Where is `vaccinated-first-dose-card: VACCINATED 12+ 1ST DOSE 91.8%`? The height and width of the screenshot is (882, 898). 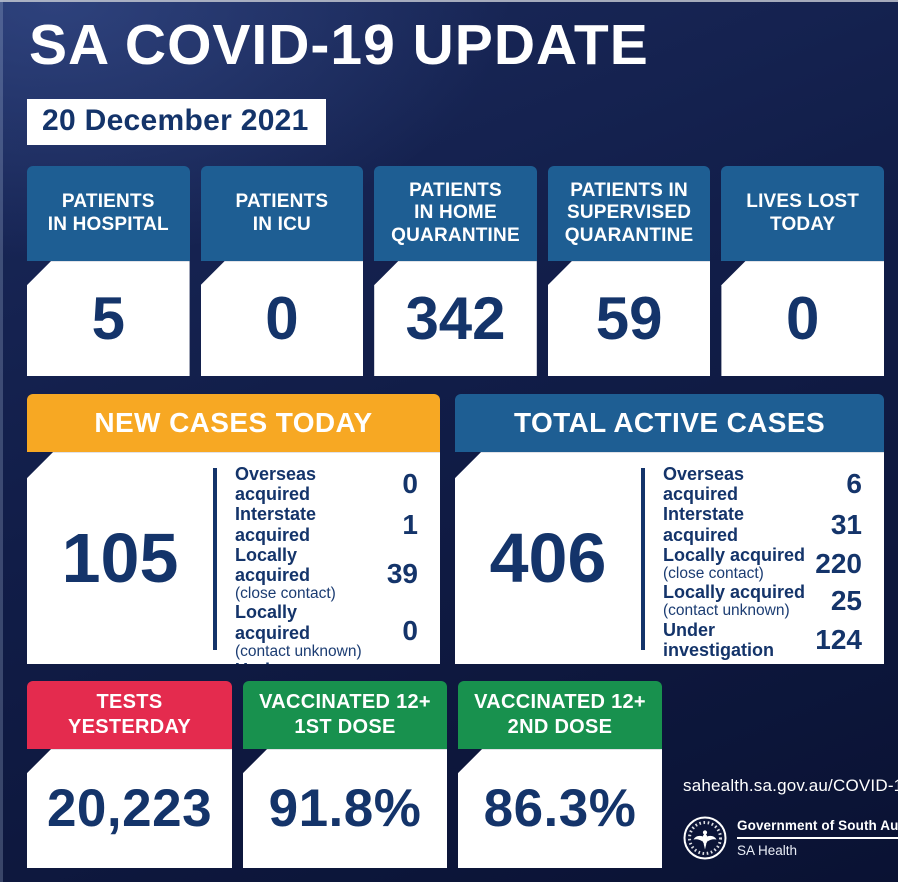
vaccinated-first-dose-card: VACCINATED 12+ 1ST DOSE 91.8% is located at coordinates (345, 775).